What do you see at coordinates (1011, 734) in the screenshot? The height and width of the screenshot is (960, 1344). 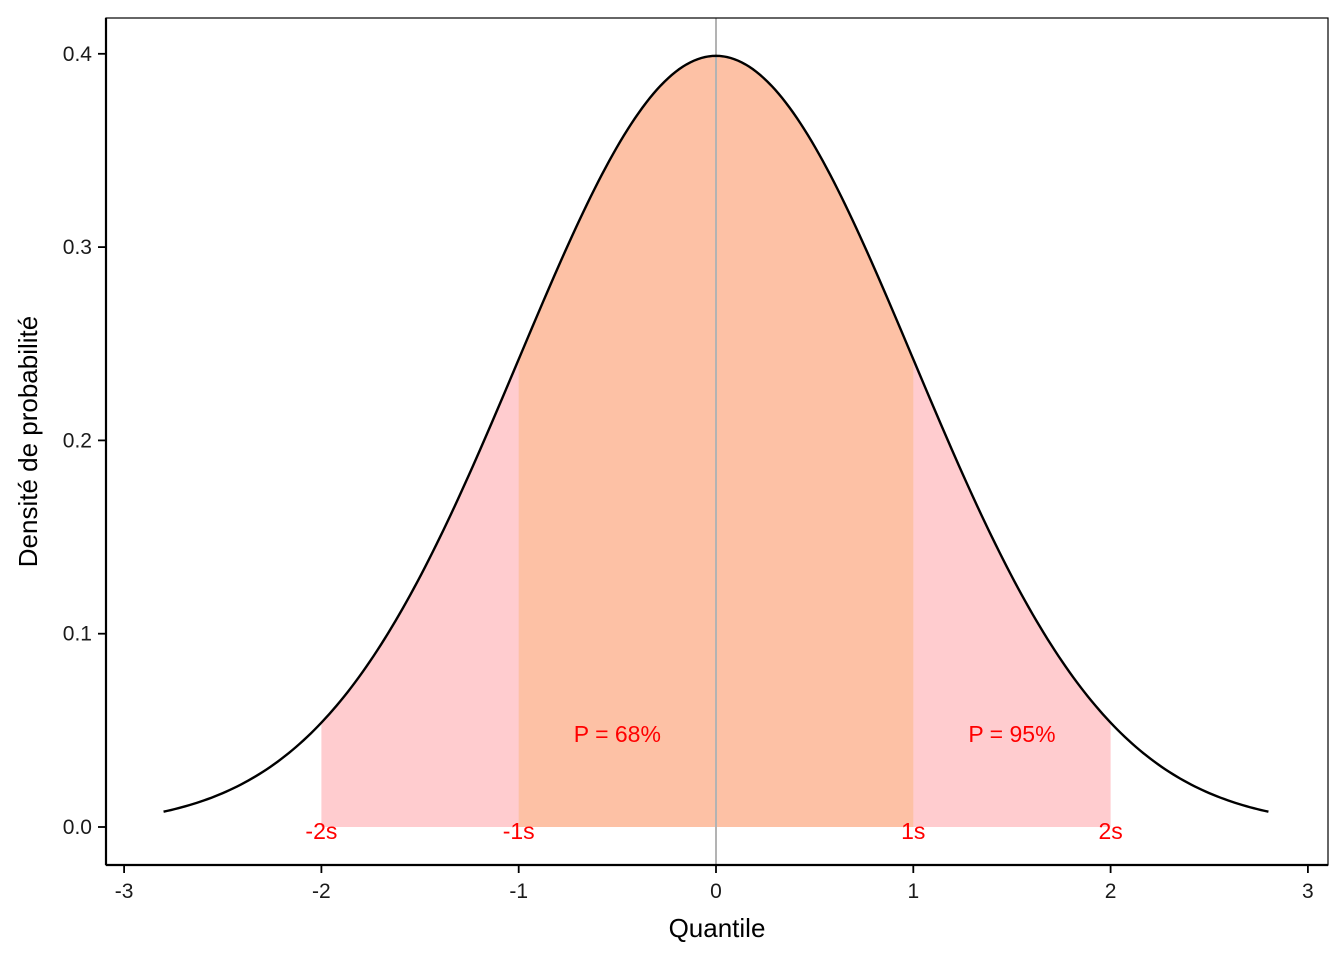 I see `annotation-2: P = 95%` at bounding box center [1011, 734].